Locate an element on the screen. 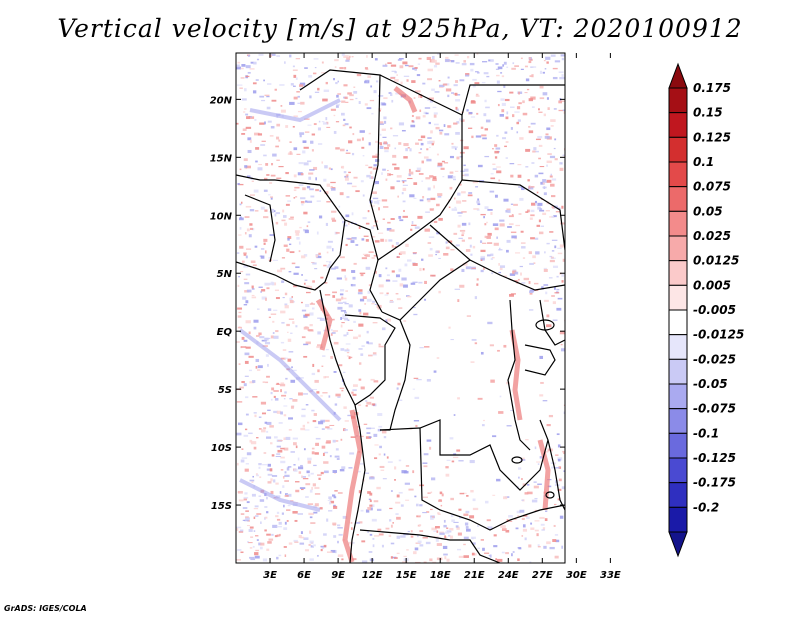 This screenshot has width=800, height=618. colorbar-label: -0.0125 is located at coordinates (718, 335).